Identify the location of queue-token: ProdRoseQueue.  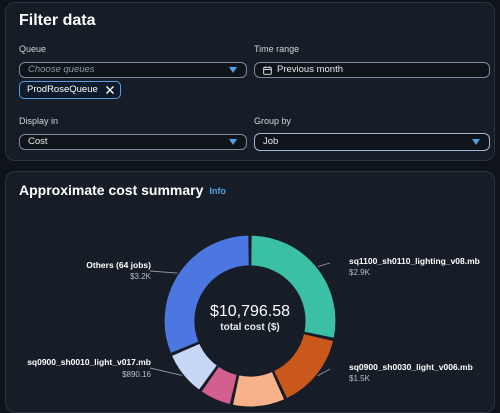
(70, 90).